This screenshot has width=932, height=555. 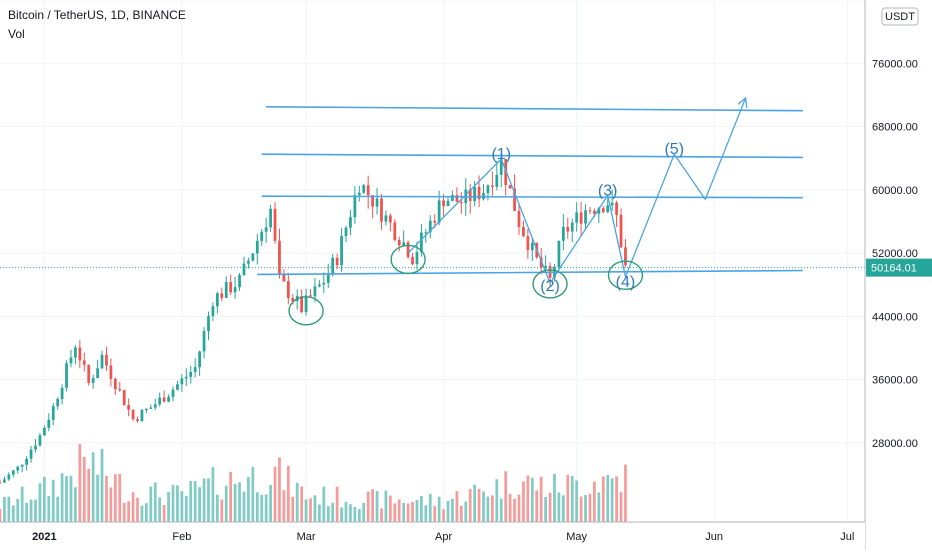 I want to click on wave-label: (4), so click(x=626, y=282).